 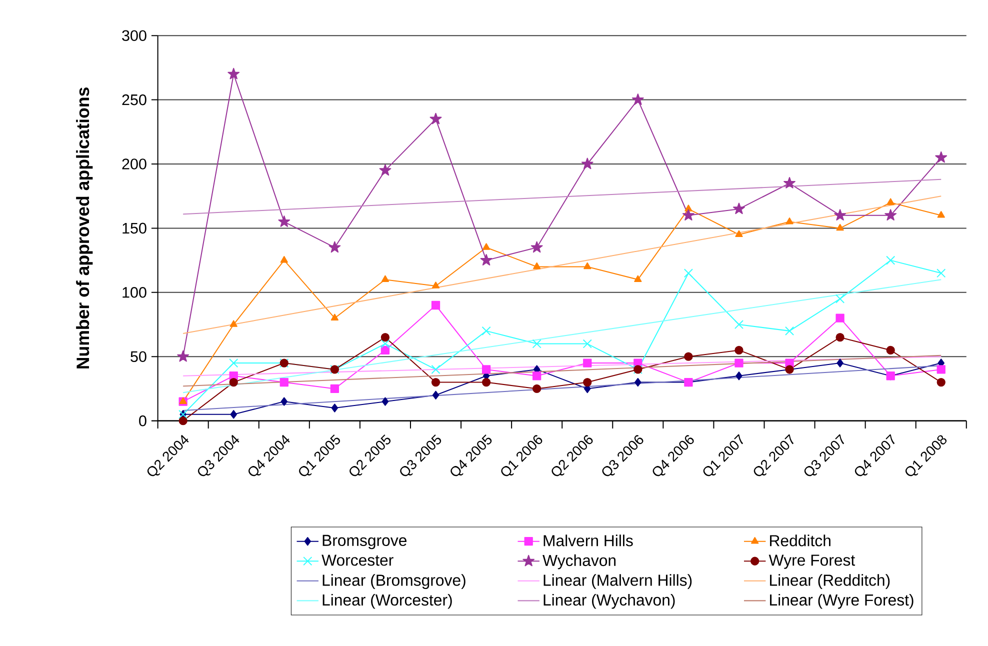 What do you see at coordinates (609, 601) in the screenshot?
I see `legend-label: Linear (Wychavon)` at bounding box center [609, 601].